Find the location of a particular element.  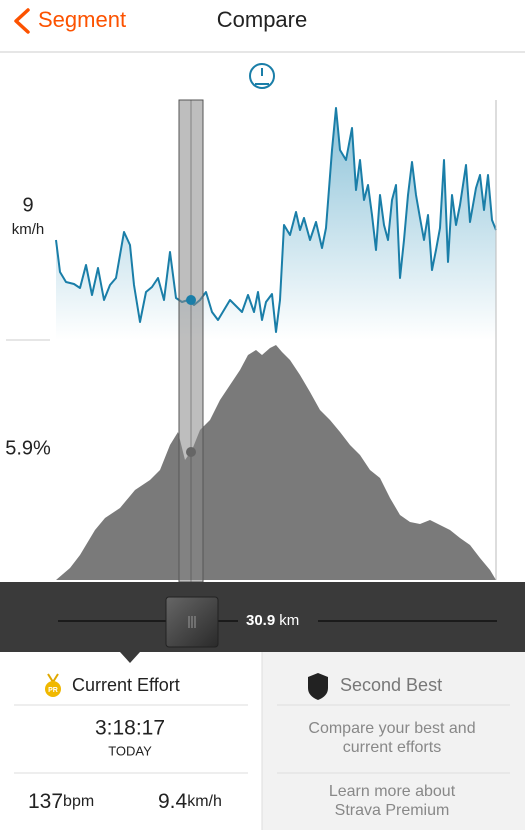

link-text: Strava Premium is located at coordinates (392, 810).